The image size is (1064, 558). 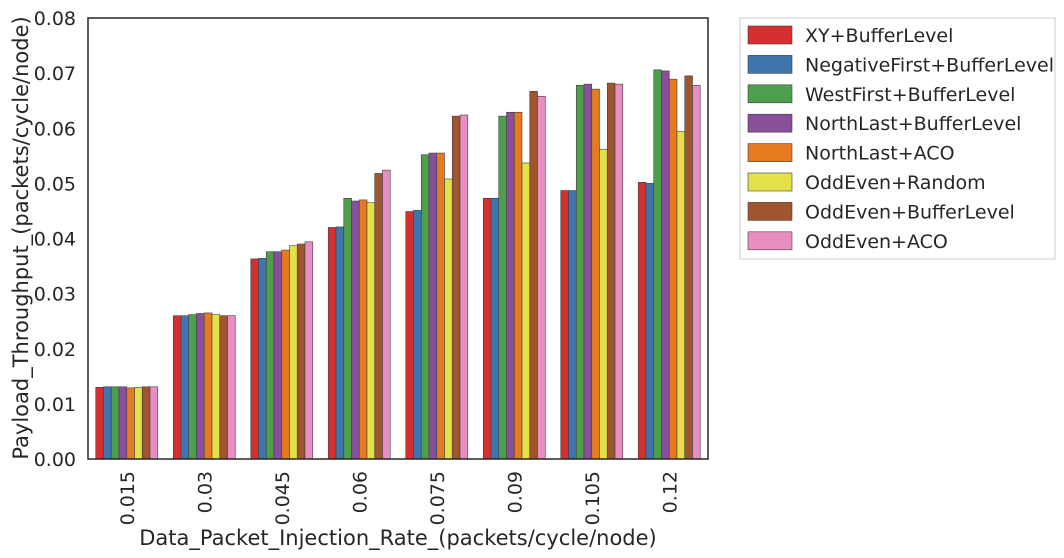 What do you see at coordinates (55, 19) in the screenshot?
I see `y-tick-label: 0.08` at bounding box center [55, 19].